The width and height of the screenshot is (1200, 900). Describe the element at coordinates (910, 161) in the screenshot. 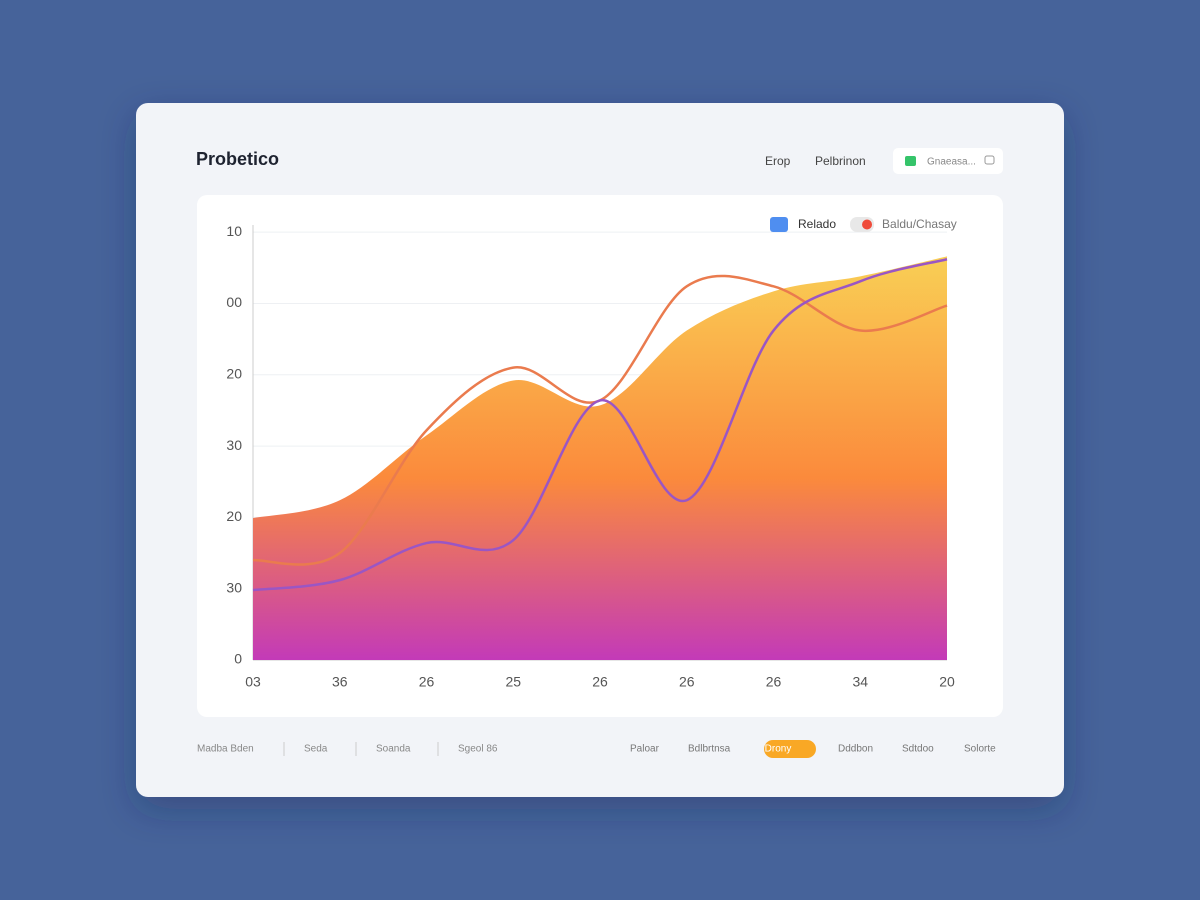

I see `status-icon` at that location.